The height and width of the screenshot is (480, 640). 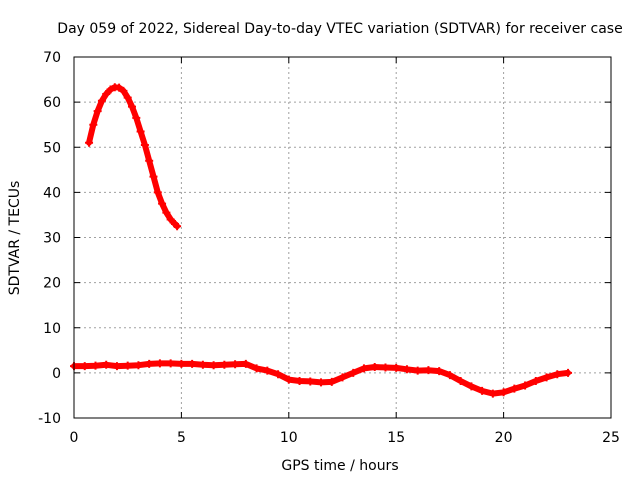 What do you see at coordinates (56, 374) in the screenshot?
I see `y-tick-label: 0` at bounding box center [56, 374].